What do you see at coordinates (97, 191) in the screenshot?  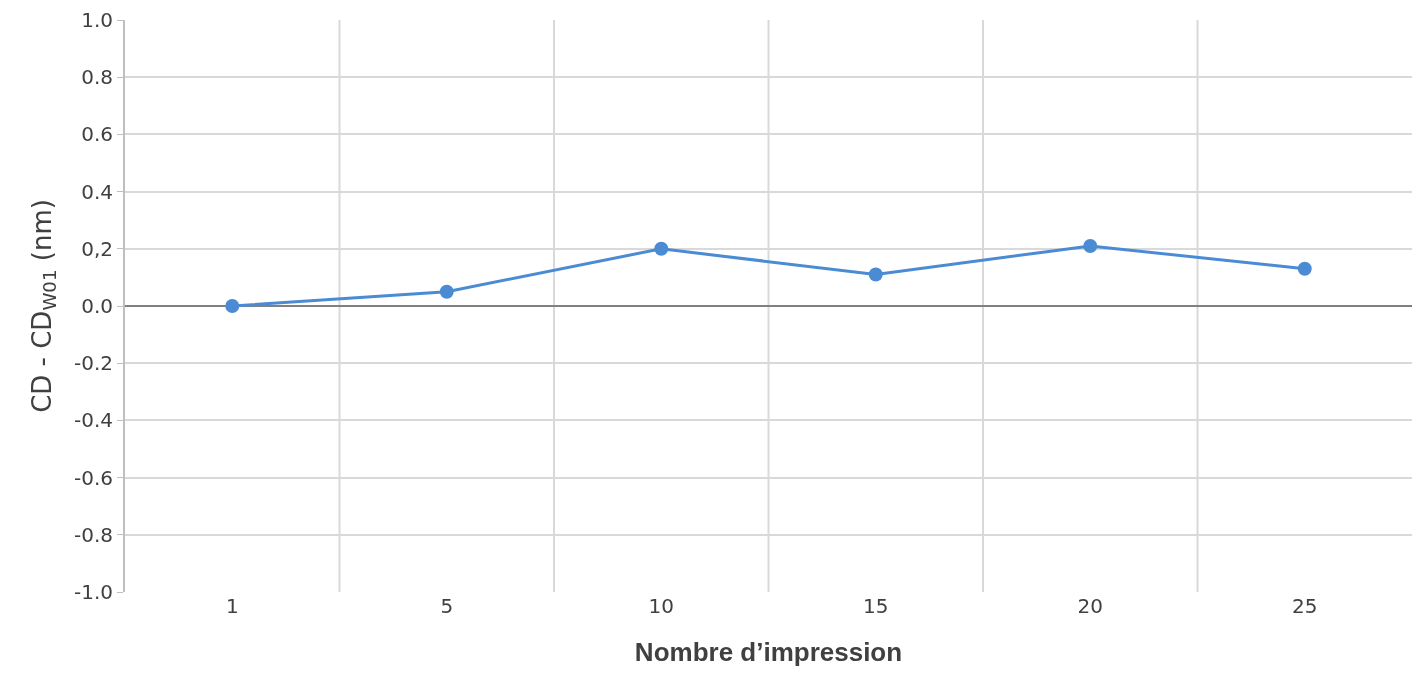 I see `y-tick-label: 0.4` at bounding box center [97, 191].